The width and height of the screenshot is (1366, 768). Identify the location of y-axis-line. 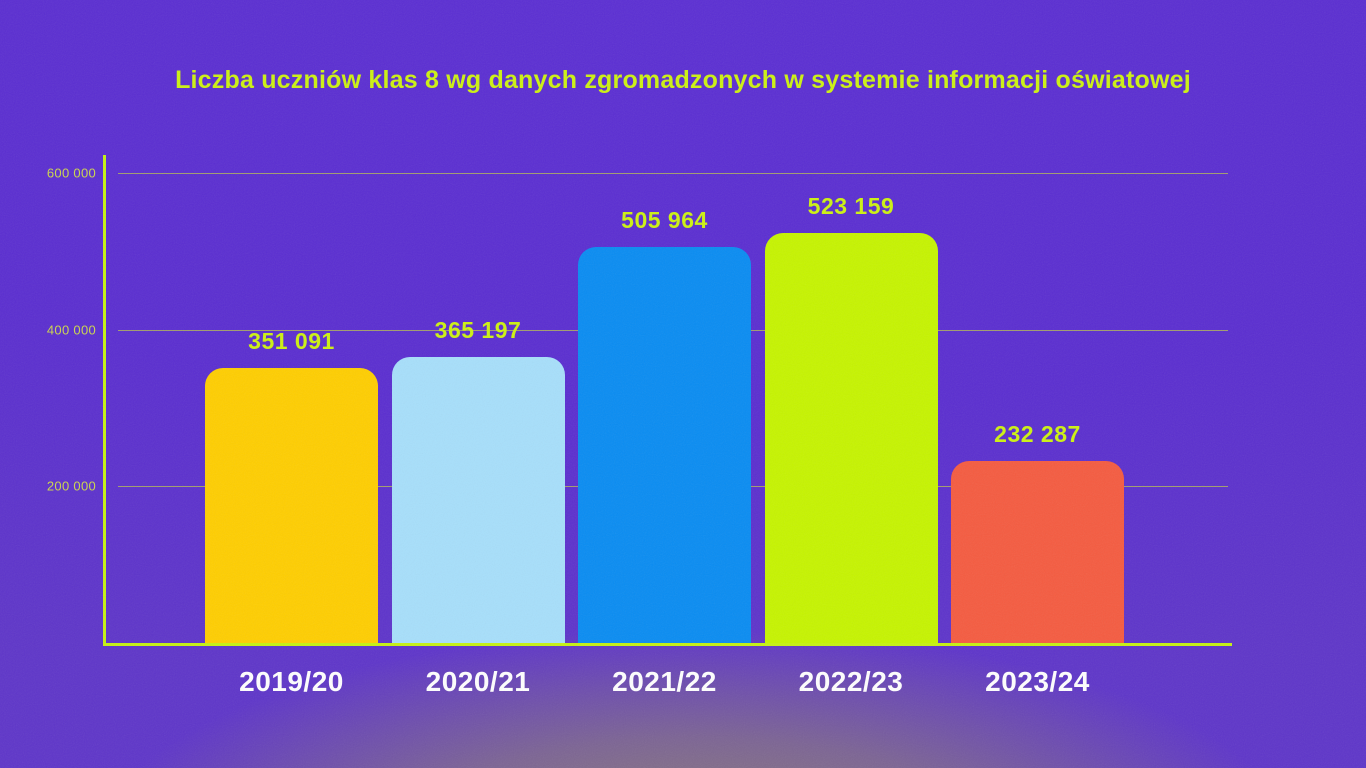
(104, 400).